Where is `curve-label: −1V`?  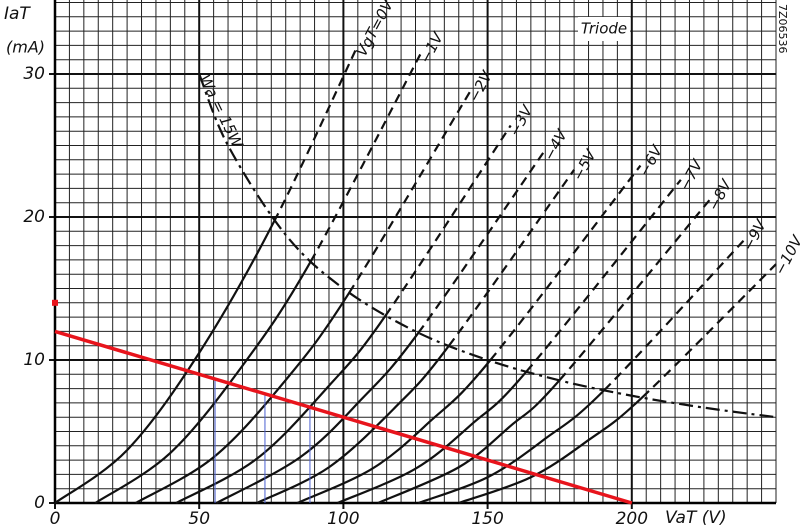 curve-label: −1V is located at coordinates (432, 47).